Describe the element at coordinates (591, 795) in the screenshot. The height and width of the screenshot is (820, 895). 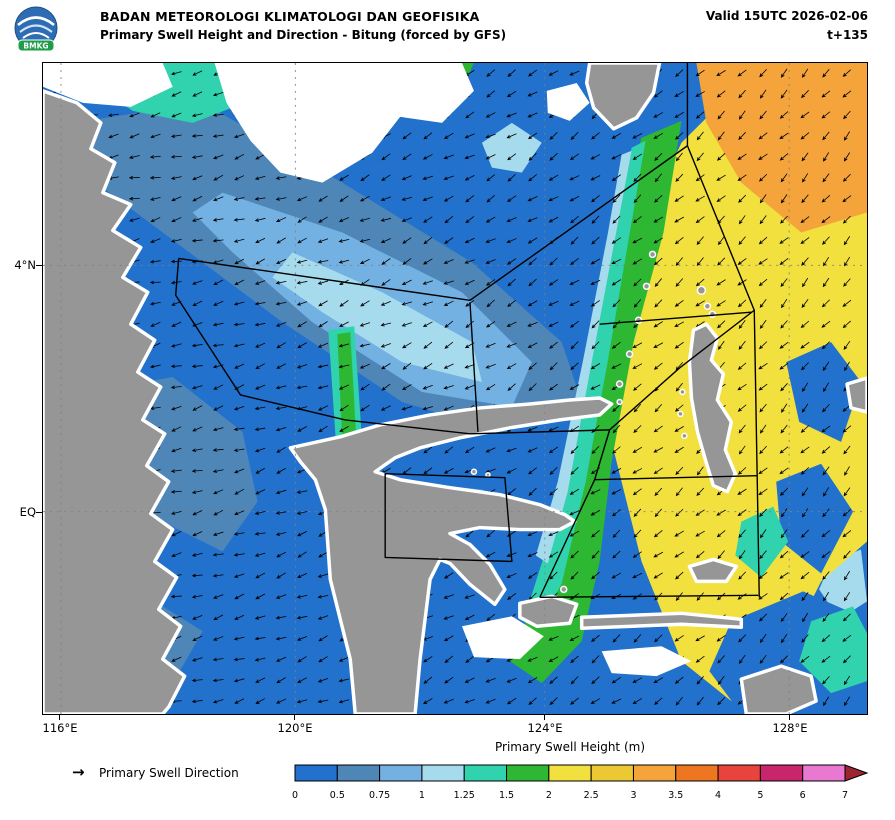
I see `svg-text: 2.5` at that location.